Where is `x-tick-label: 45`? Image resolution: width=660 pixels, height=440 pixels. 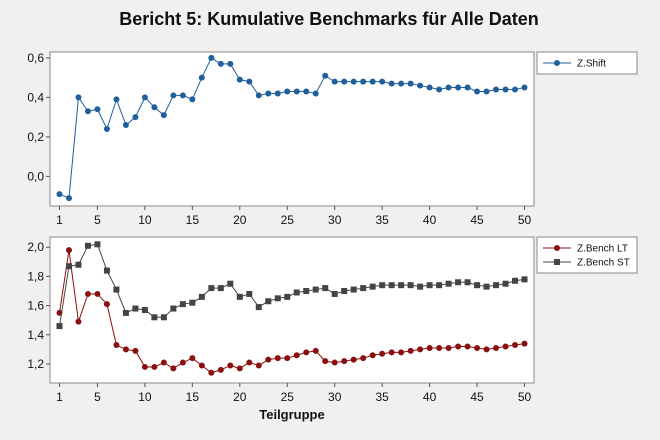
x-tick-label: 45 is located at coordinates (477, 220).